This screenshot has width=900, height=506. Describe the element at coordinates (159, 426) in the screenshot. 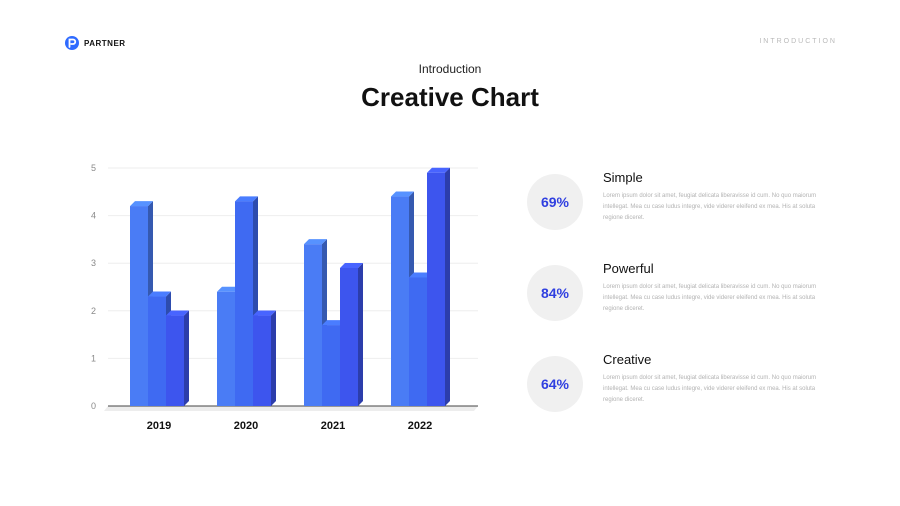

I see `x-tick-label: 2019` at that location.